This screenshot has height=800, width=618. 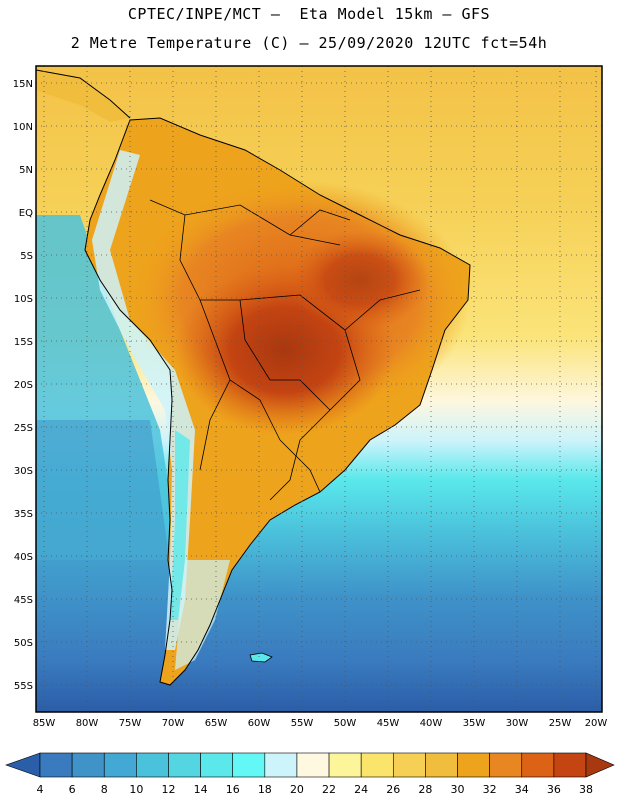 What do you see at coordinates (136, 789) in the screenshot?
I see `colorbar-label: 10` at bounding box center [136, 789].